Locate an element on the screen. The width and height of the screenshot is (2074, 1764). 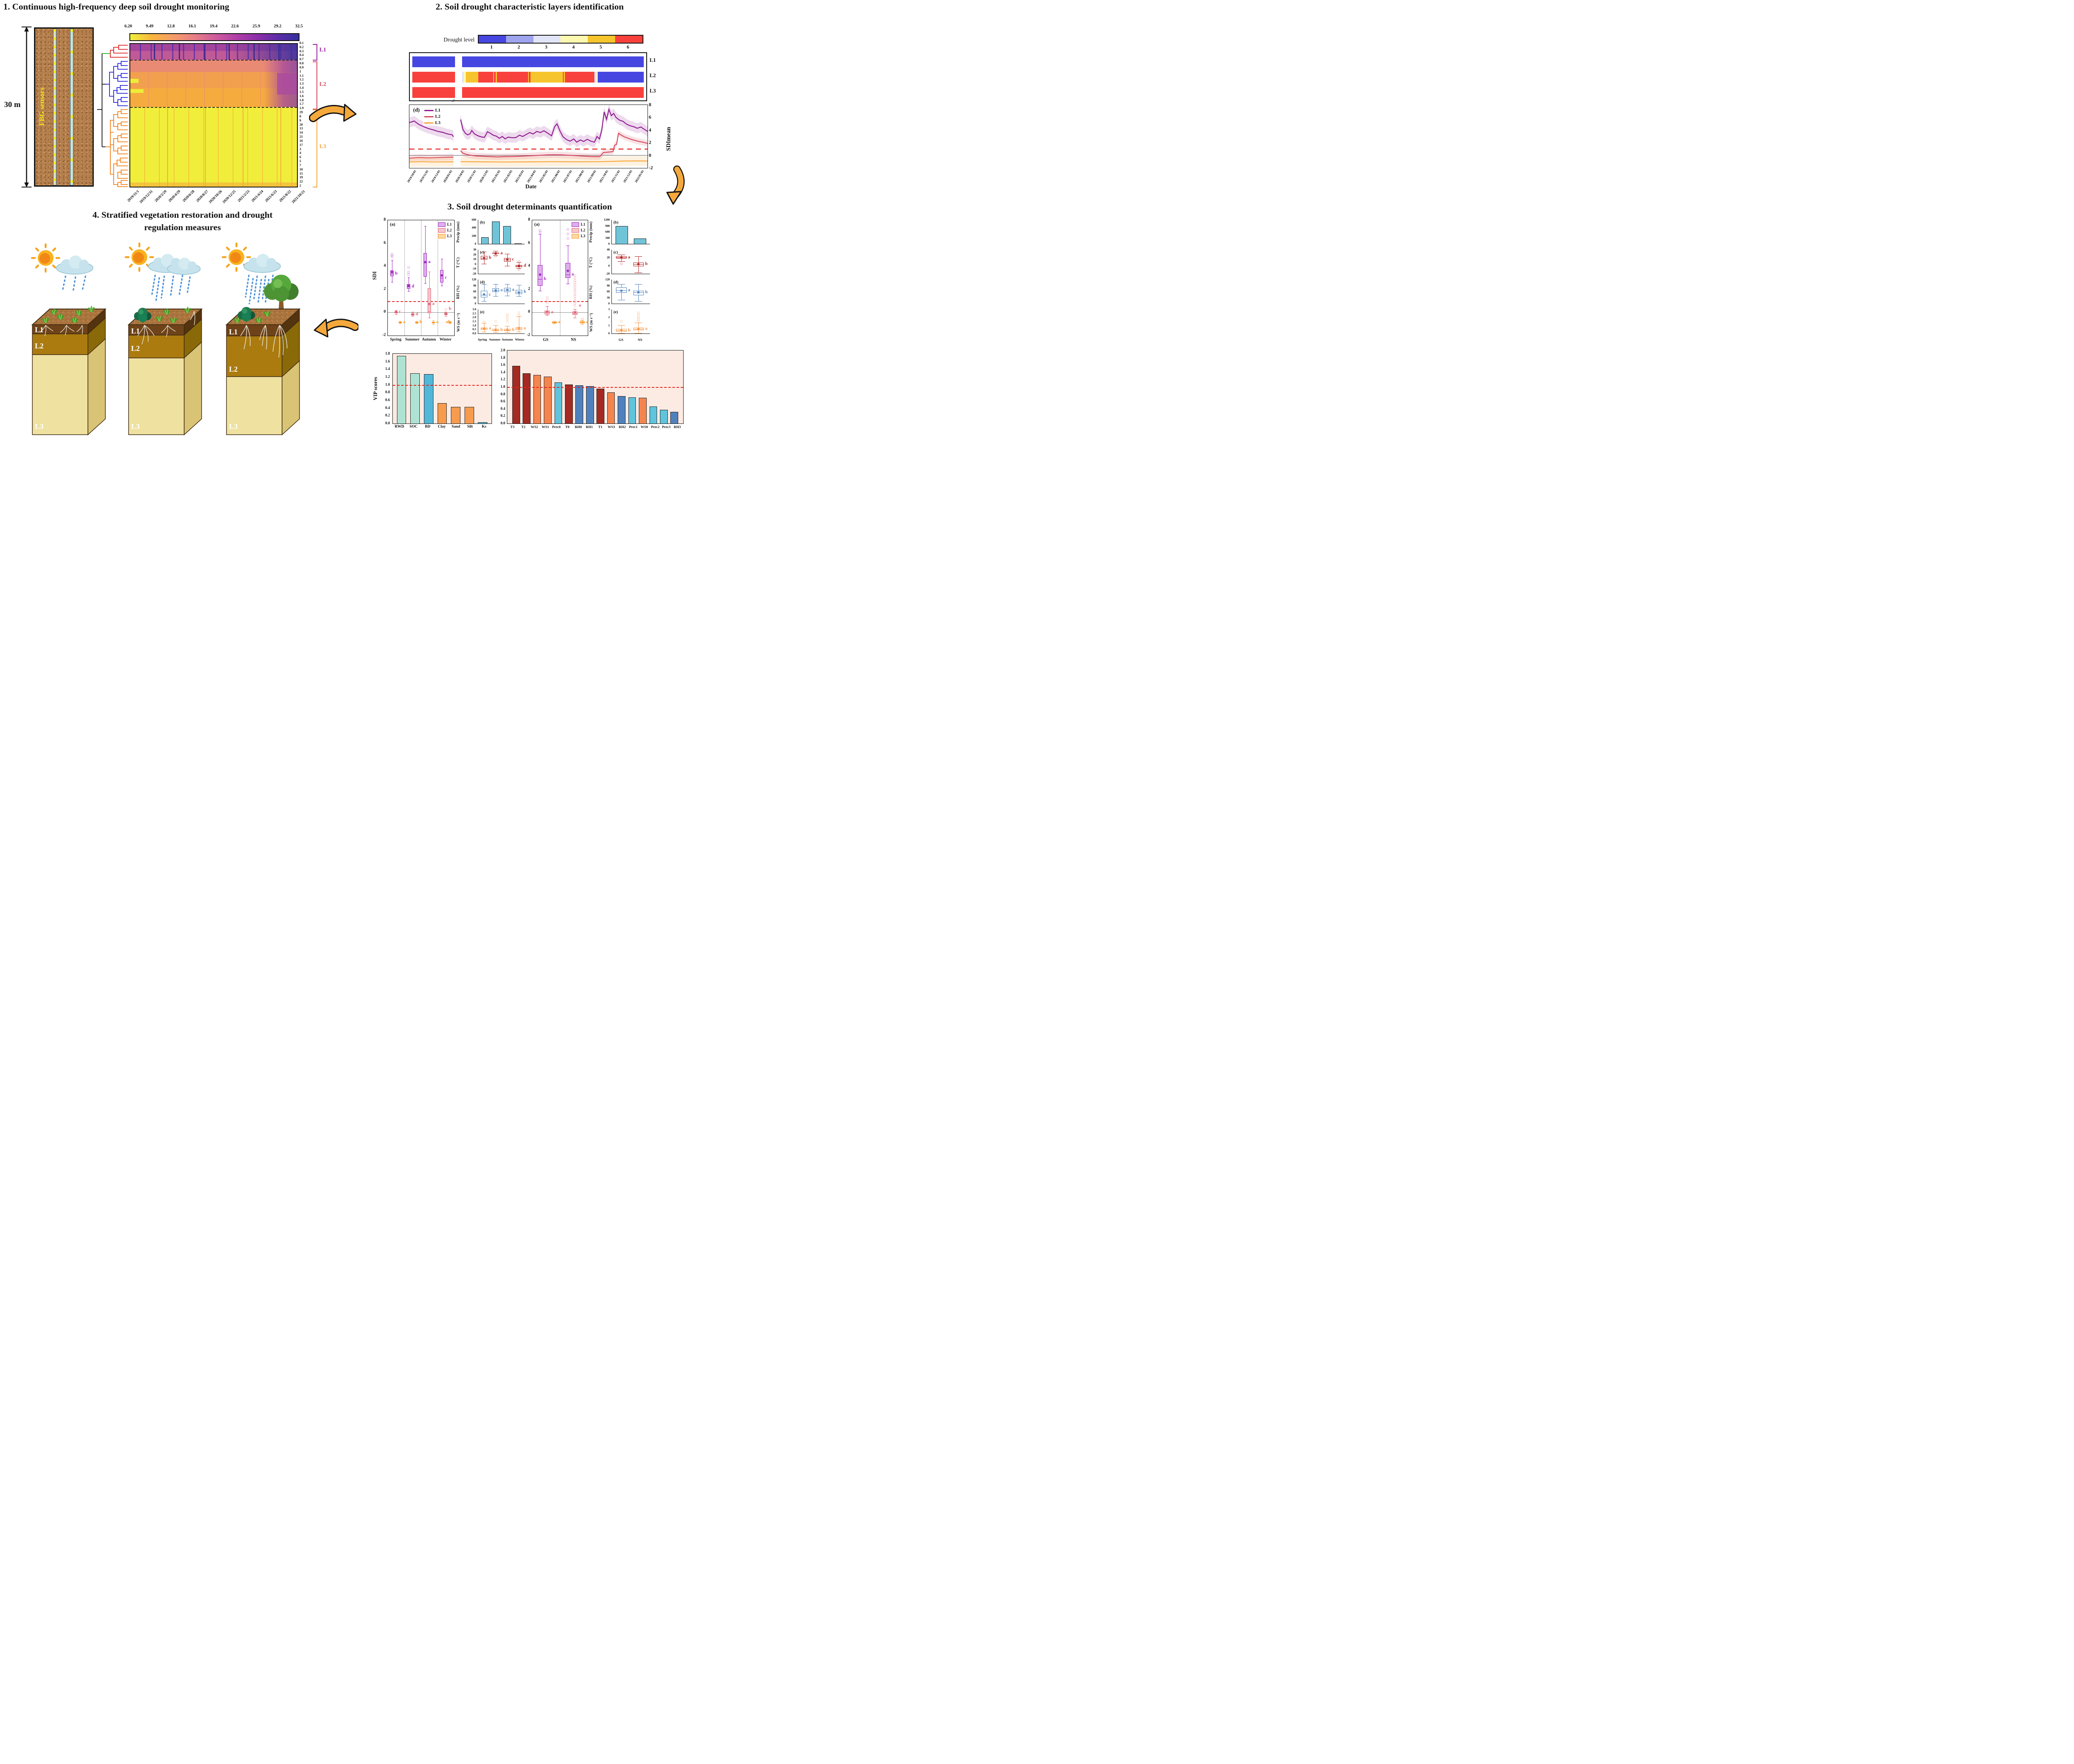
layer-label-L2: L2 is located at coordinates (135, 348).